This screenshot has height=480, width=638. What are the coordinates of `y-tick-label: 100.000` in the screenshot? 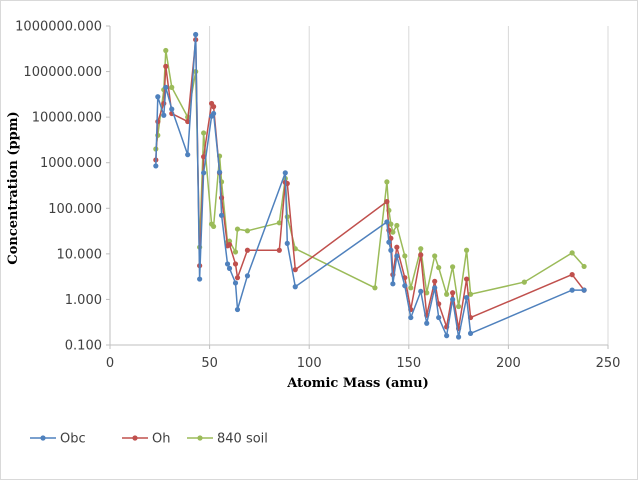 It's located at (75, 209).